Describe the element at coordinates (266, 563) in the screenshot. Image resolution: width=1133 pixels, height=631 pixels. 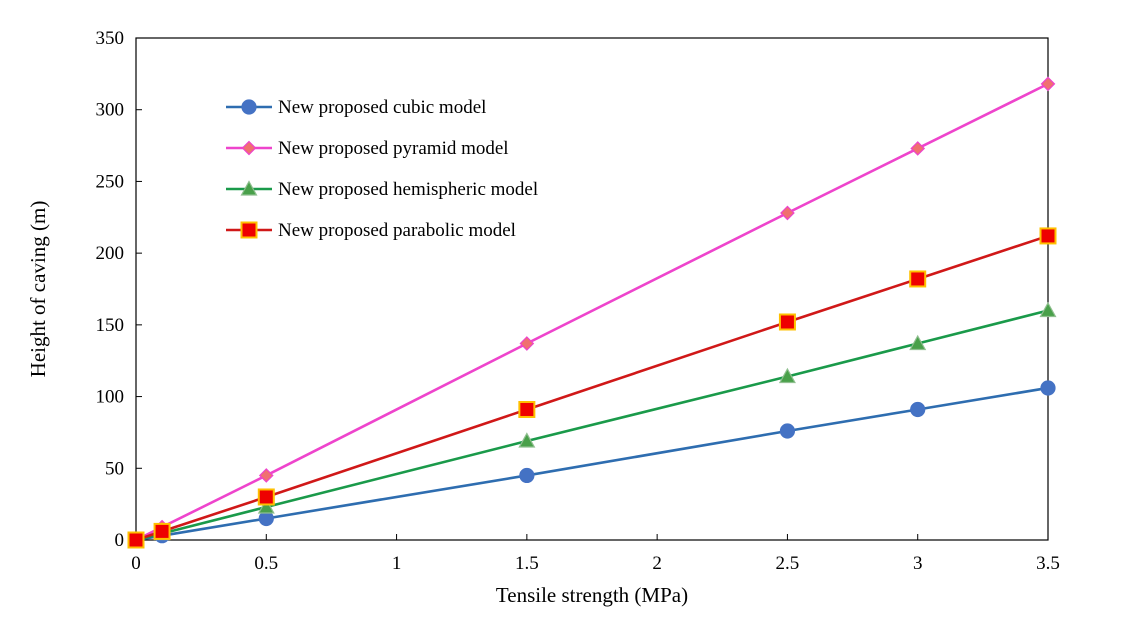
I see `x-tick-label: 0.5` at that location.